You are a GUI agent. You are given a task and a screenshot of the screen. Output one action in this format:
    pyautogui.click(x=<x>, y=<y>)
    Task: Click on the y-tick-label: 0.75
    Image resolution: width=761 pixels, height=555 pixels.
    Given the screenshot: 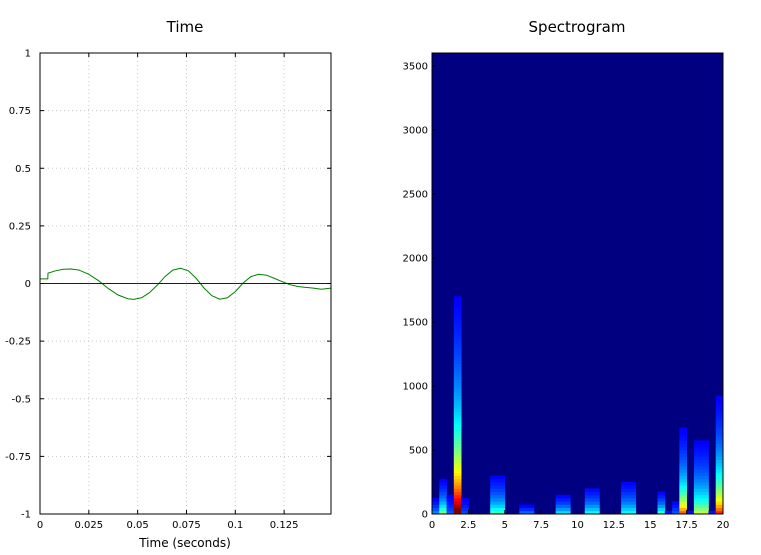 What is the action you would take?
    pyautogui.click(x=20, y=111)
    